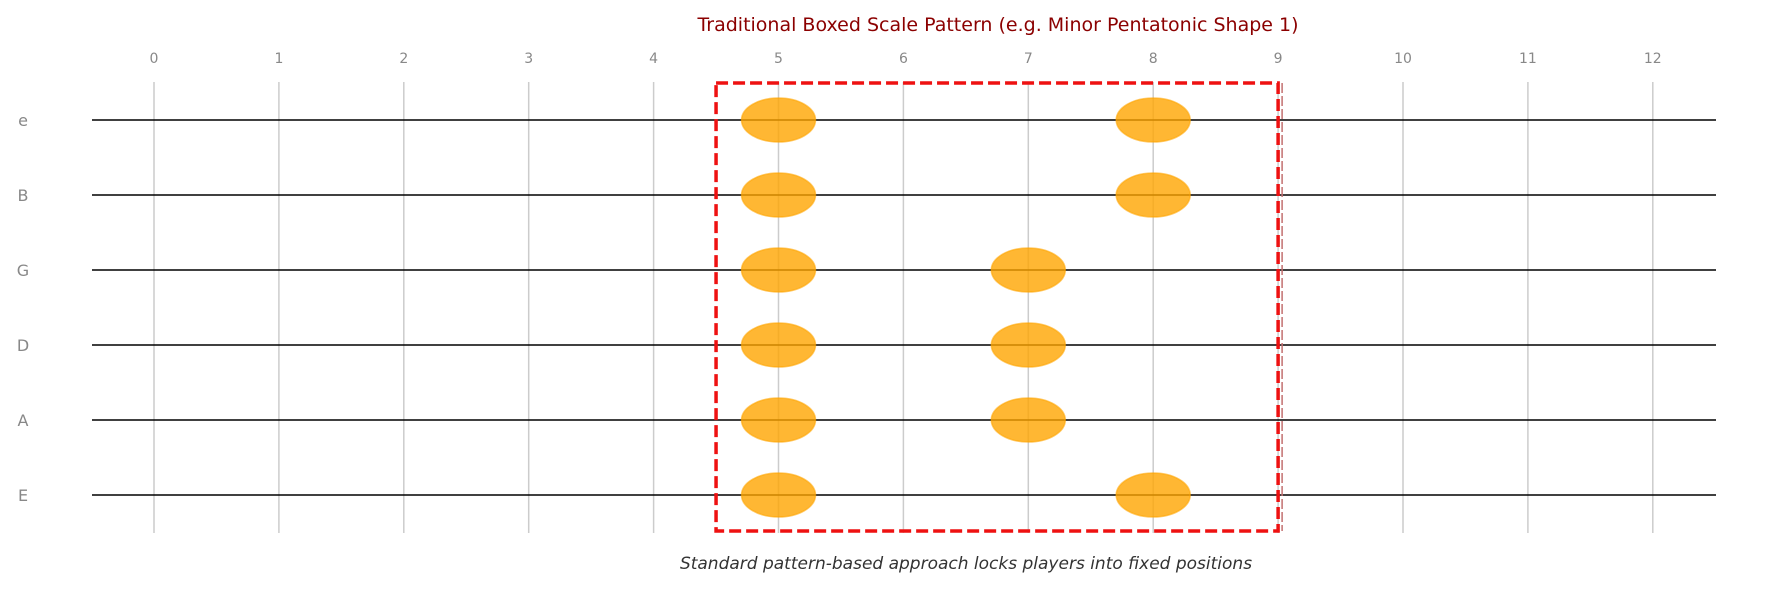 This screenshot has width=1784, height=590. I want to click on string-label-D: D, so click(23, 345).